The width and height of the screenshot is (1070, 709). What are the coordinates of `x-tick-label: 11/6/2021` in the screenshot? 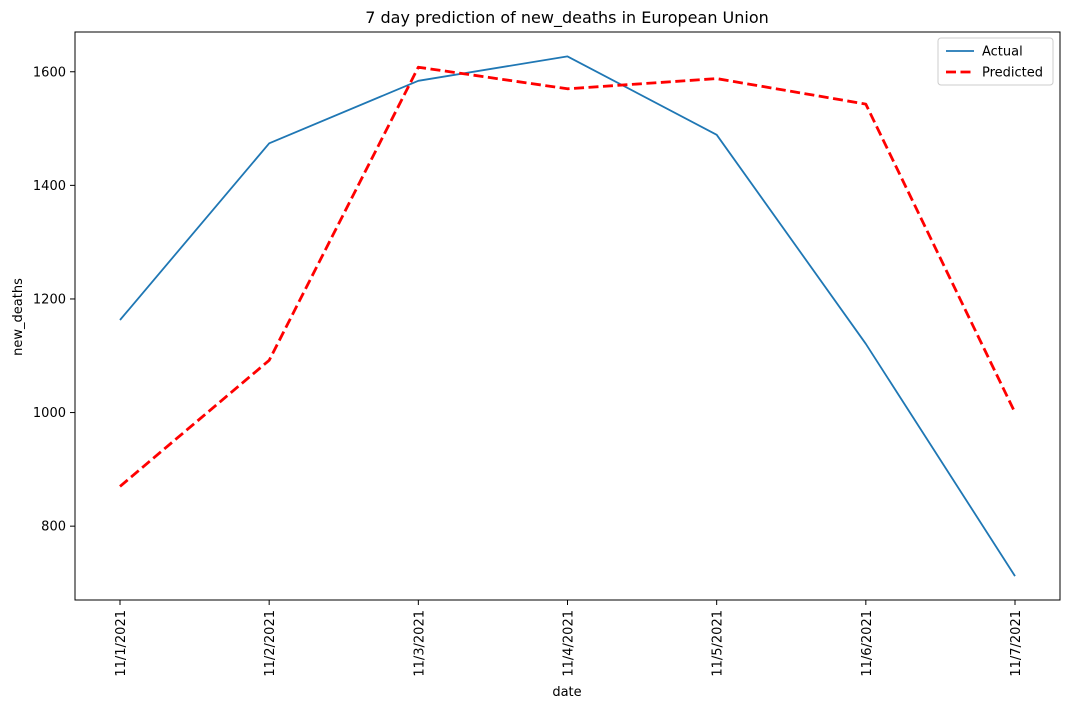 It's located at (867, 643).